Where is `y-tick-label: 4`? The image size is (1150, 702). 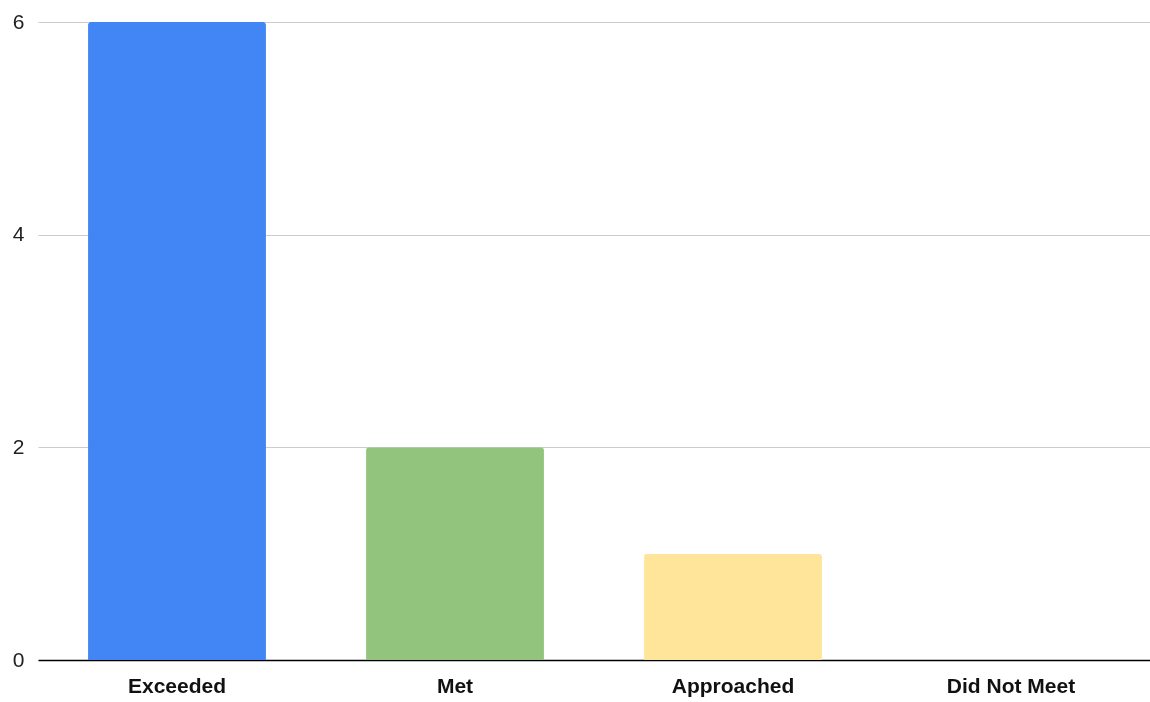 y-tick-label: 4 is located at coordinates (18, 234).